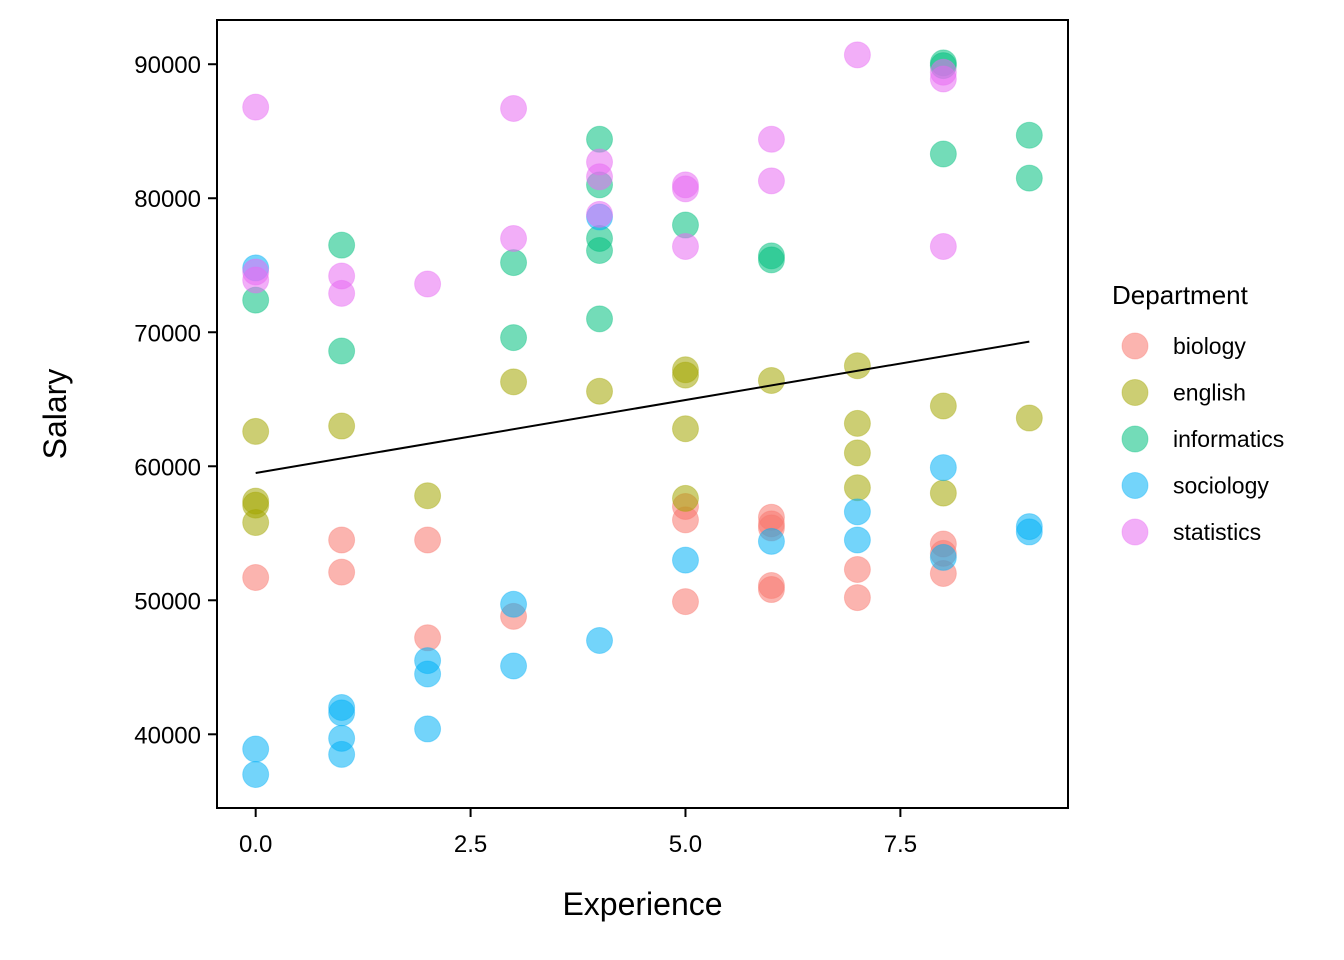 Image resolution: width=1344 pixels, height=960 pixels. Describe the element at coordinates (167, 467) in the screenshot. I see `y-tick-label: 60000` at that location.